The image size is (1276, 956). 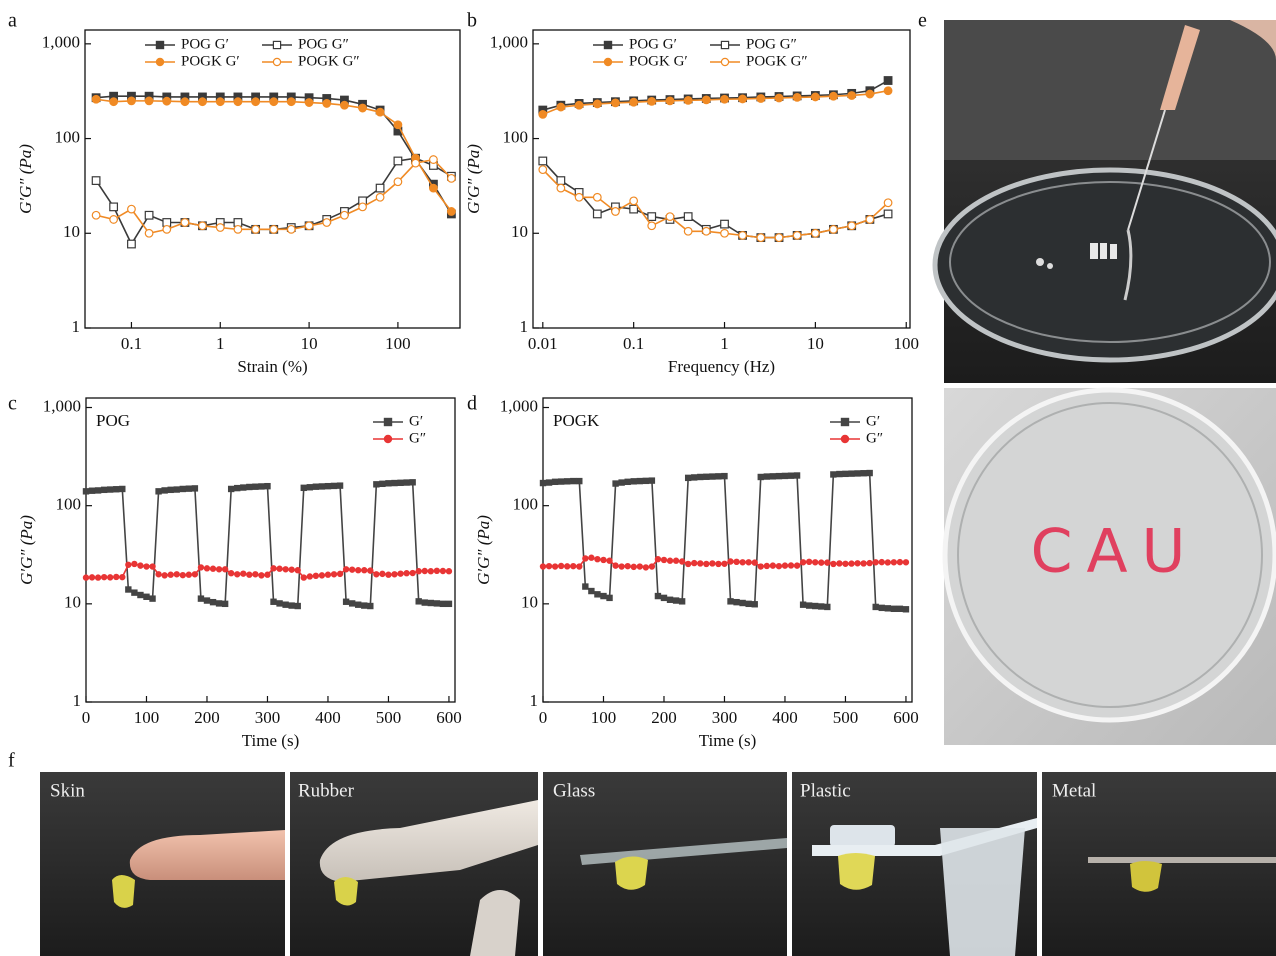 What do you see at coordinates (1104, 201) in the screenshot?
I see `photo-syringe` at bounding box center [1104, 201].